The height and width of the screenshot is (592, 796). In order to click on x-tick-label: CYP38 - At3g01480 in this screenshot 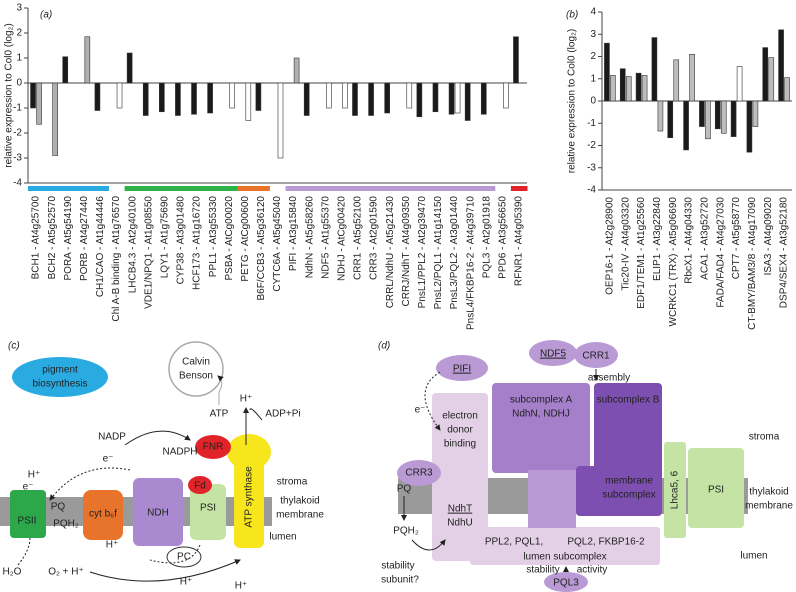, I will do `click(181, 240)`.